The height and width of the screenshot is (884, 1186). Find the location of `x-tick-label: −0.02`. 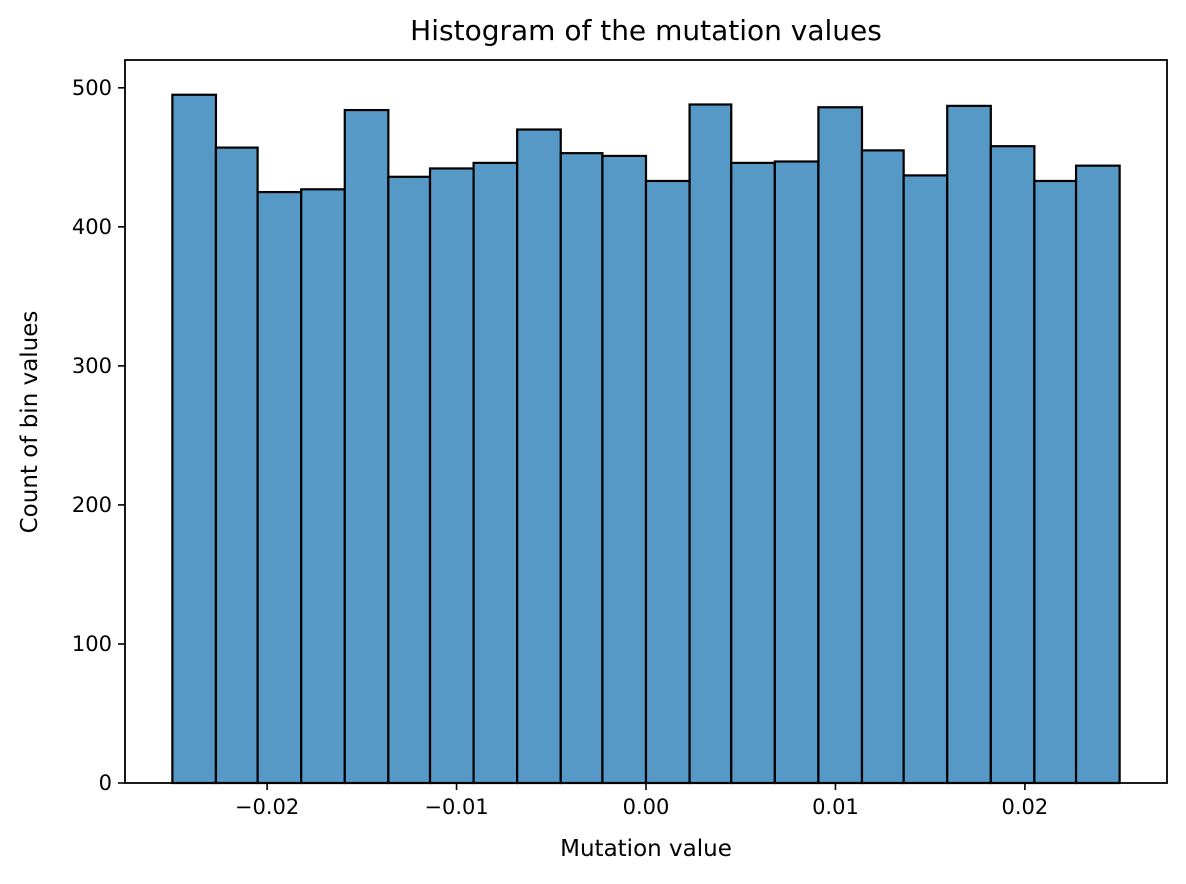

x-tick-label: −0.02 is located at coordinates (267, 807).